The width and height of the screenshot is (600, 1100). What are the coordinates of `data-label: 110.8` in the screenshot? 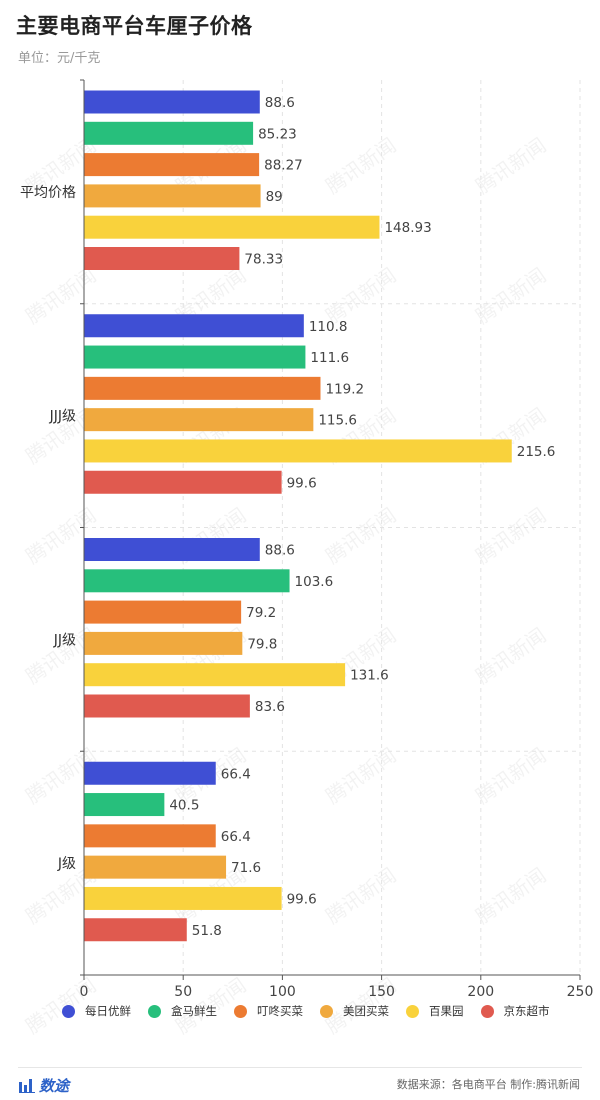 It's located at (328, 327).